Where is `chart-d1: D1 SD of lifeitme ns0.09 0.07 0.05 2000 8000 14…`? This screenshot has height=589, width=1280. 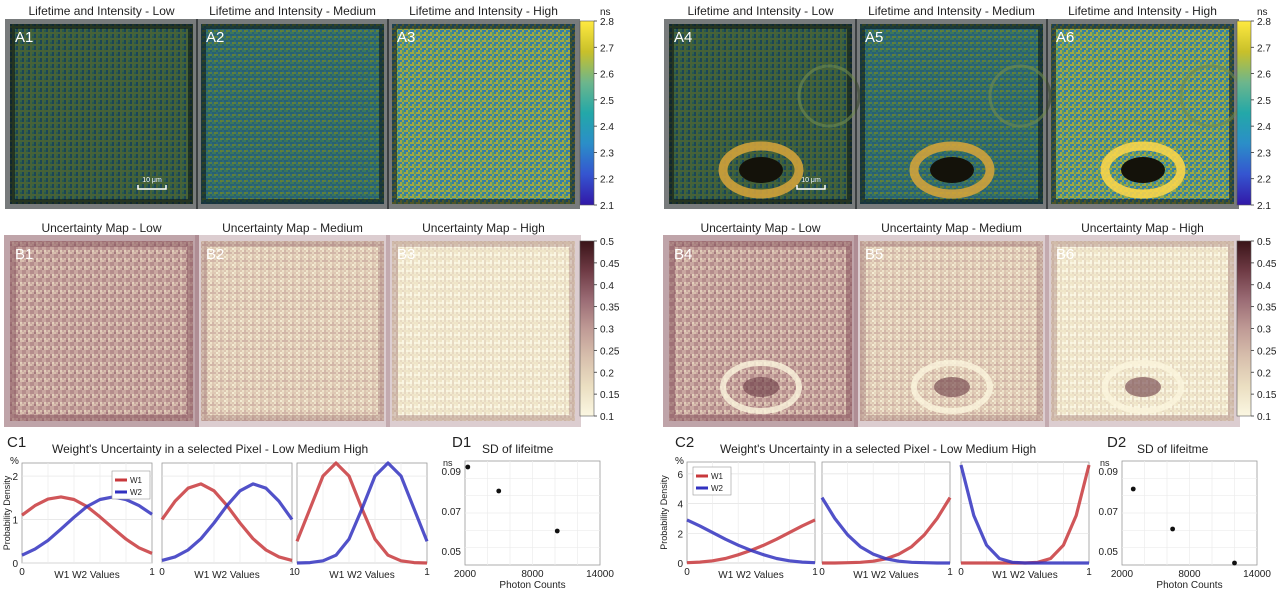
chart-d1: D1 SD of lifeitme ns0.09 0.07 0.05 2000 8000 14… is located at coordinates (528, 511).